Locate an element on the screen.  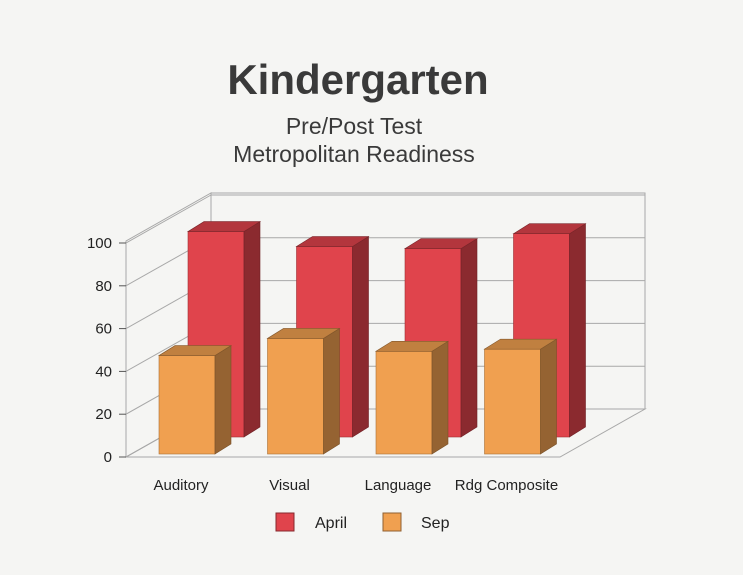
y-tick-label: 80 is located at coordinates (103, 286).